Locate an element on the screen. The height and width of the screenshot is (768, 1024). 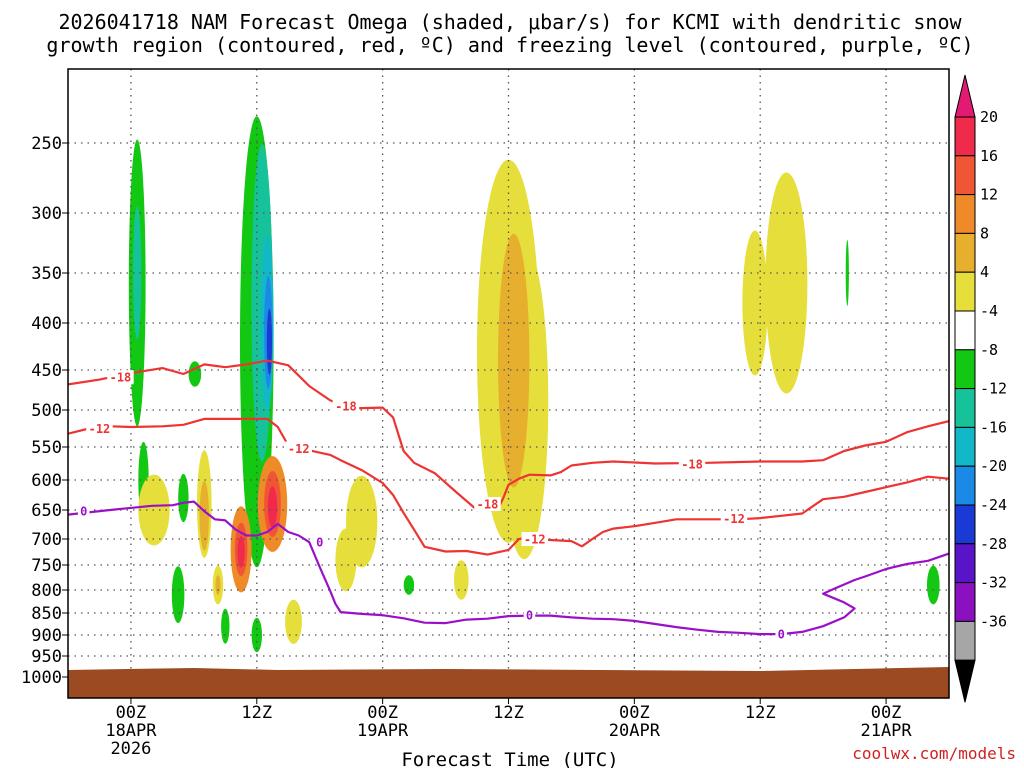
x-tick-label: 18APR is located at coordinates (131, 731).